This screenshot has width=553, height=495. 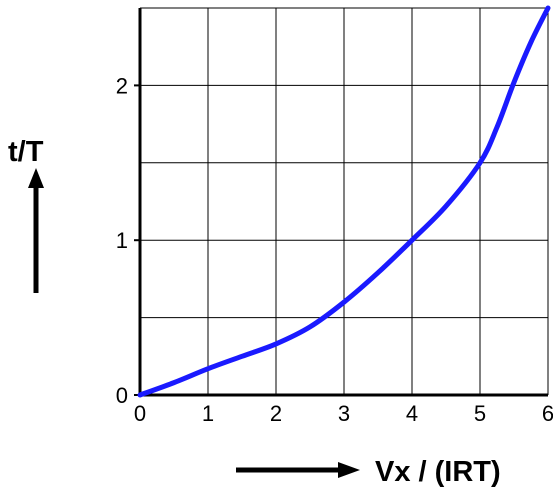 I want to click on x-tick-label-6: 6, so click(x=547, y=413).